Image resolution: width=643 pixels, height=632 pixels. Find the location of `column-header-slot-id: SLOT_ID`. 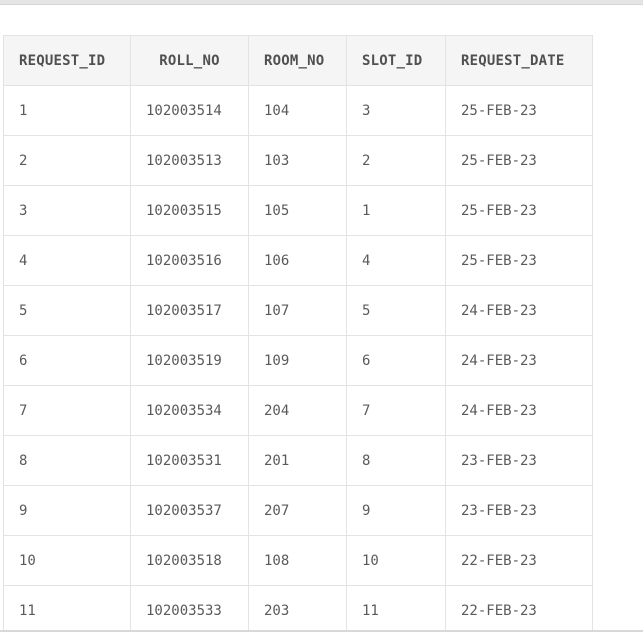

column-header-slot-id: SLOT_ID is located at coordinates (396, 60).